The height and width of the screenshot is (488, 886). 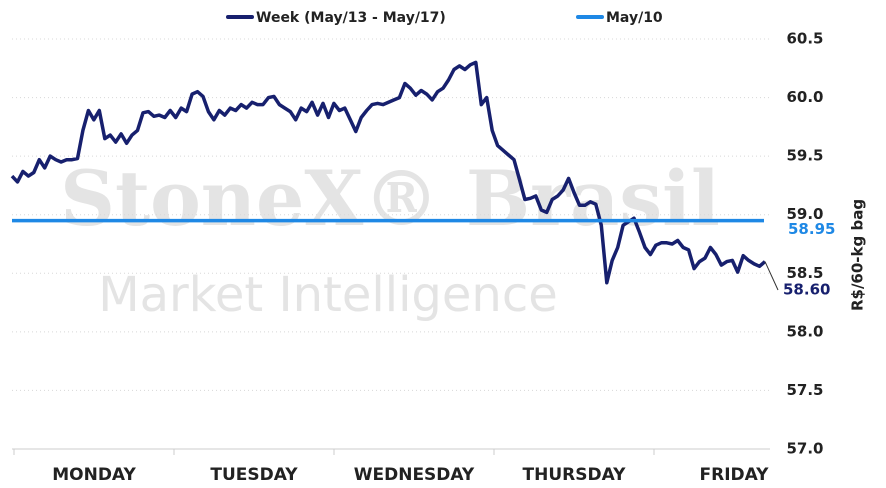 I want to click on y-tick-label: 58.0, so click(x=804, y=331).